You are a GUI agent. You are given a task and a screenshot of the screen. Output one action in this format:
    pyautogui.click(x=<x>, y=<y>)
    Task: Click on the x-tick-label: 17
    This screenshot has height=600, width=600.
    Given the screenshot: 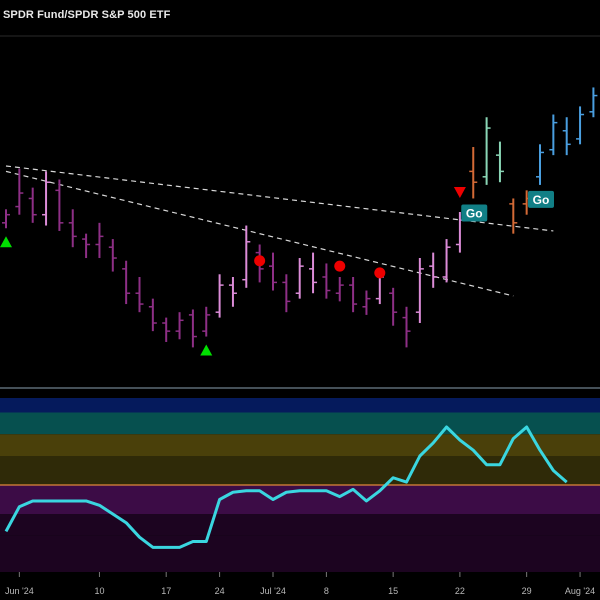 What is the action you would take?
    pyautogui.click(x=166, y=591)
    